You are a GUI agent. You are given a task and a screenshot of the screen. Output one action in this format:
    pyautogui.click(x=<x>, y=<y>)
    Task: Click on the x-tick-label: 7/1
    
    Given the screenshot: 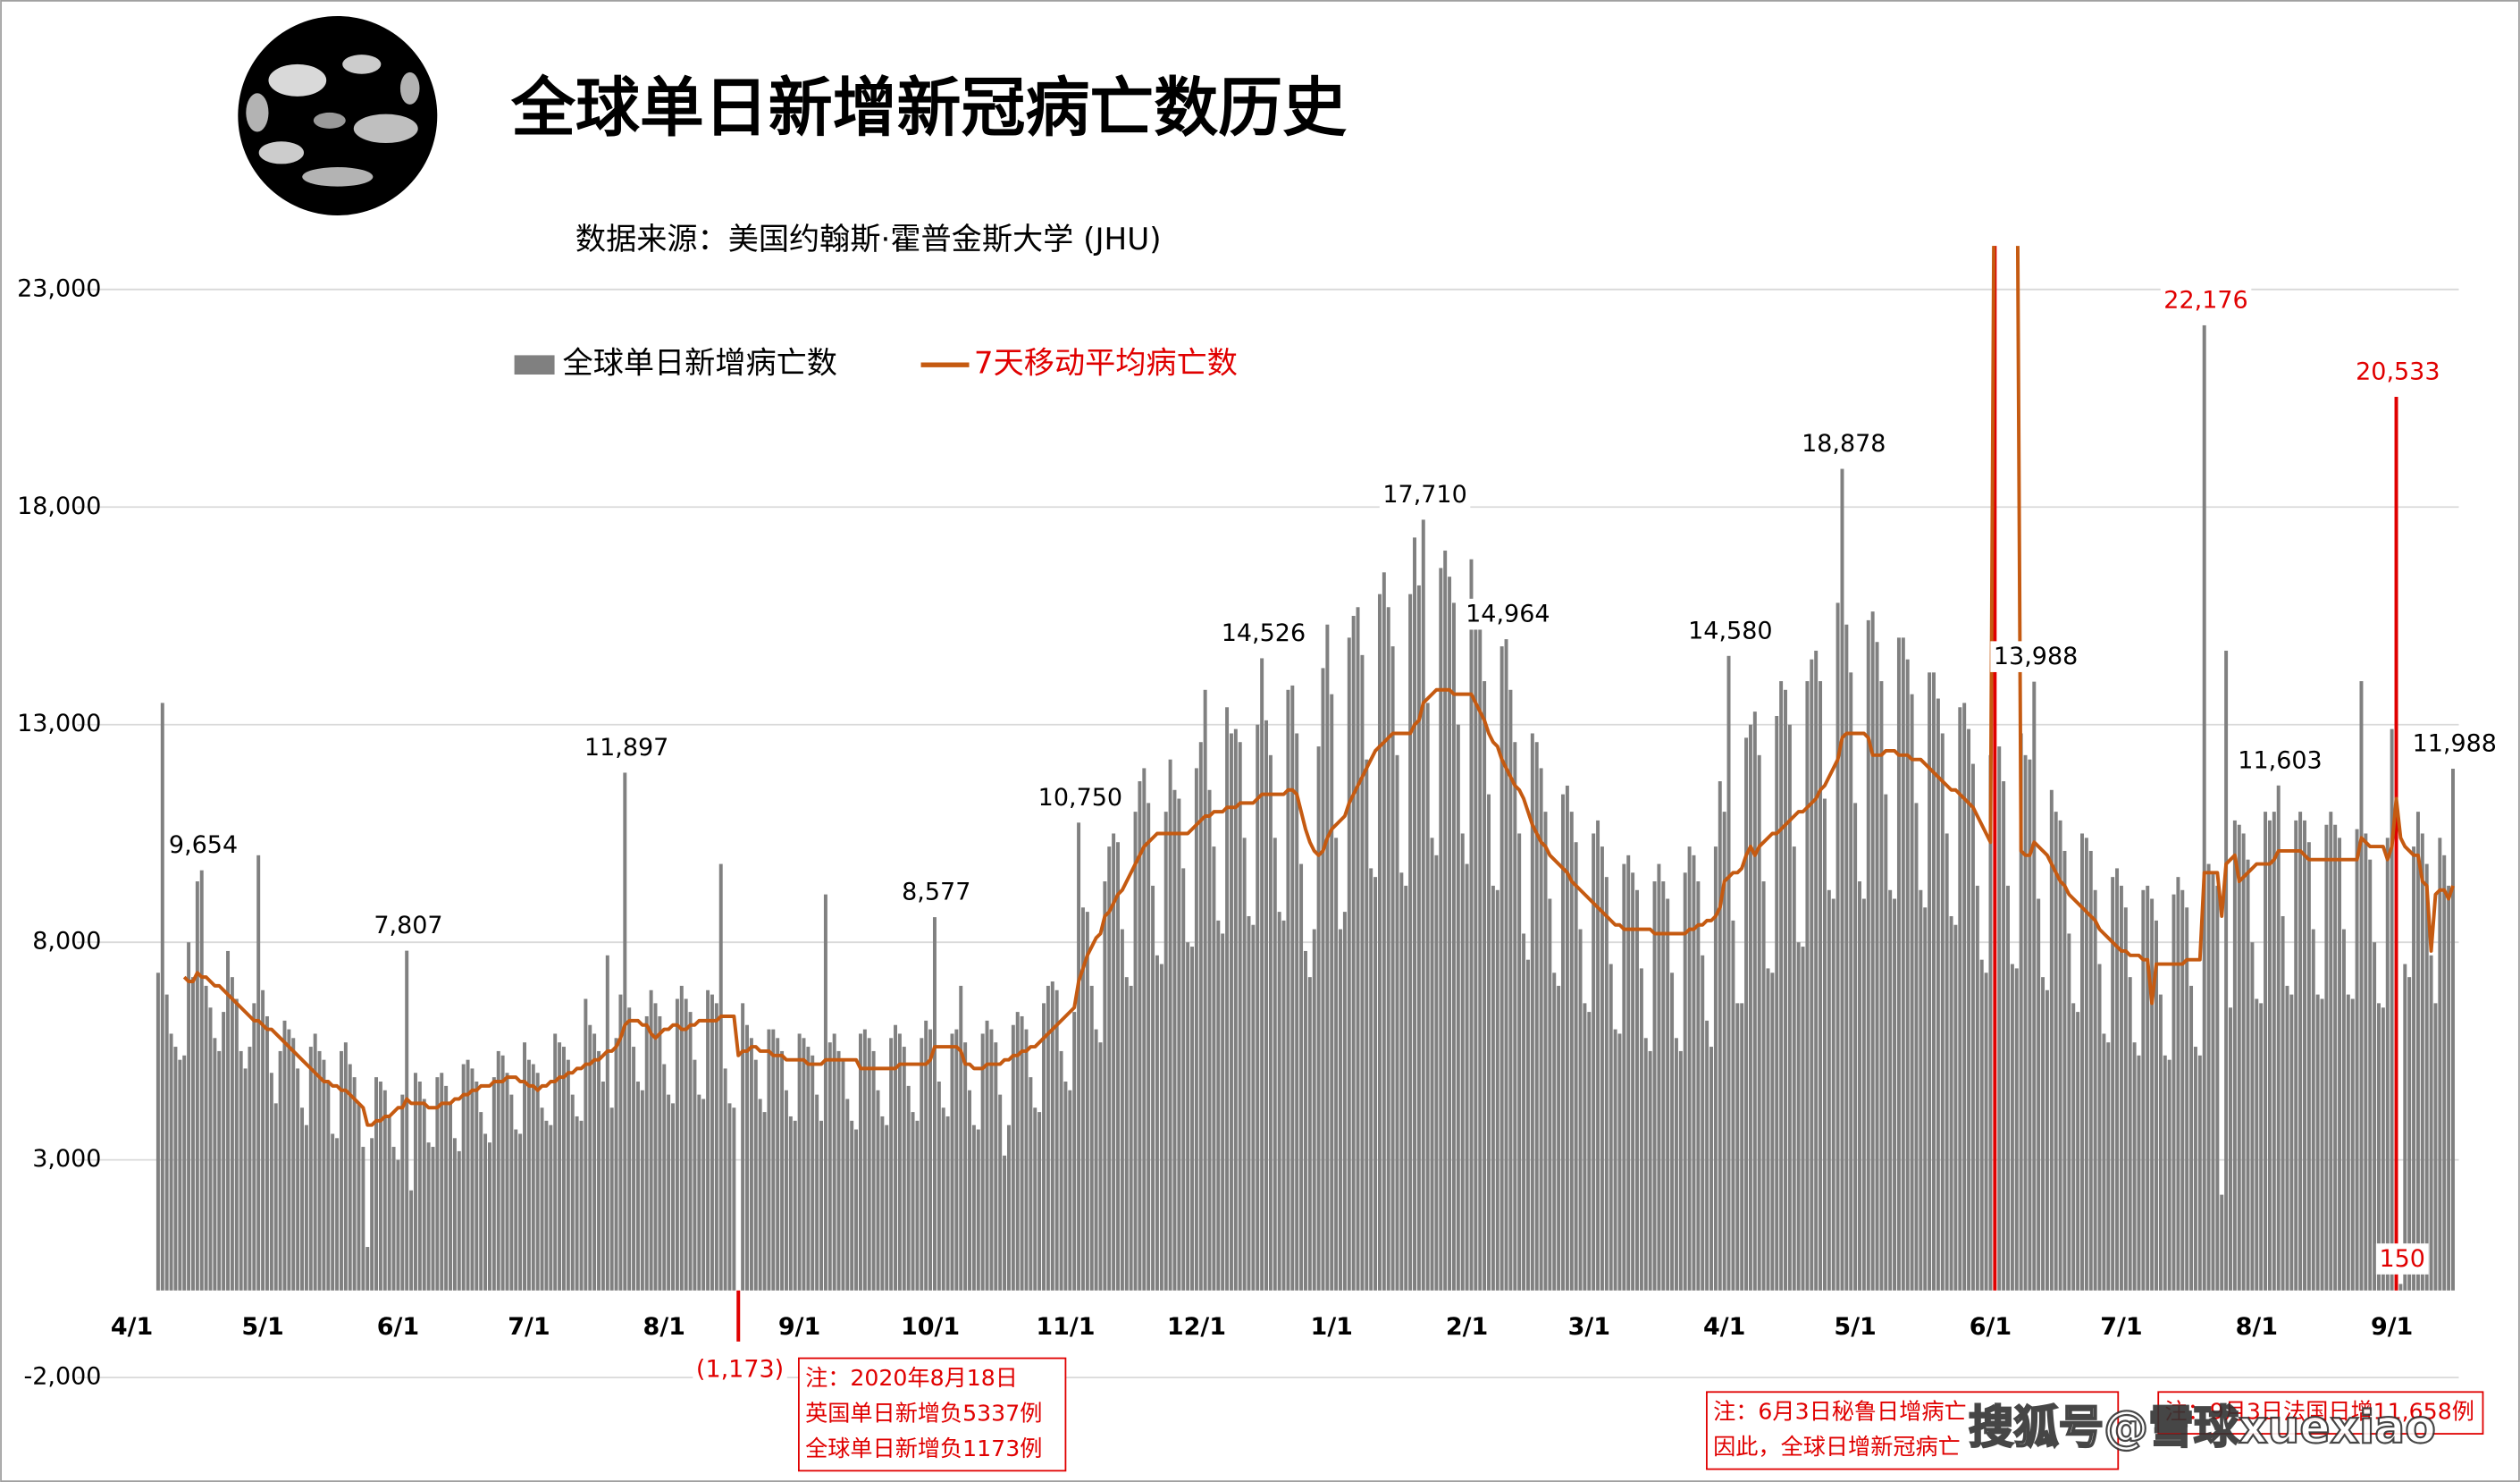 What is the action you would take?
    pyautogui.click(x=2121, y=1327)
    